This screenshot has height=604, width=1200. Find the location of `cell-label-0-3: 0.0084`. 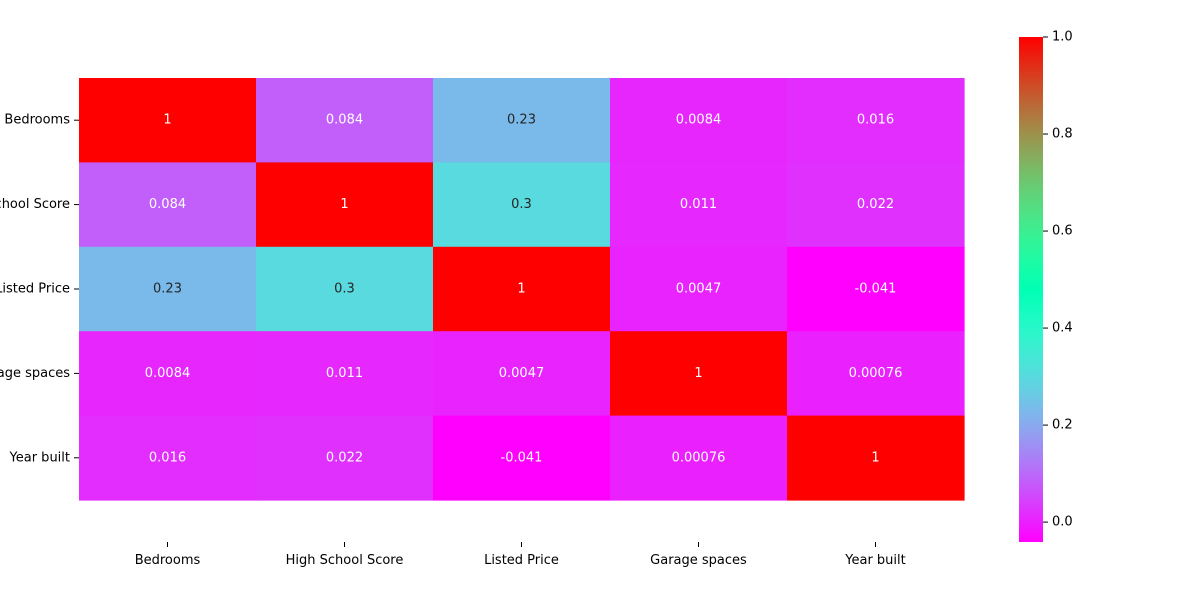

cell-label-0-3: 0.0084 is located at coordinates (699, 120).